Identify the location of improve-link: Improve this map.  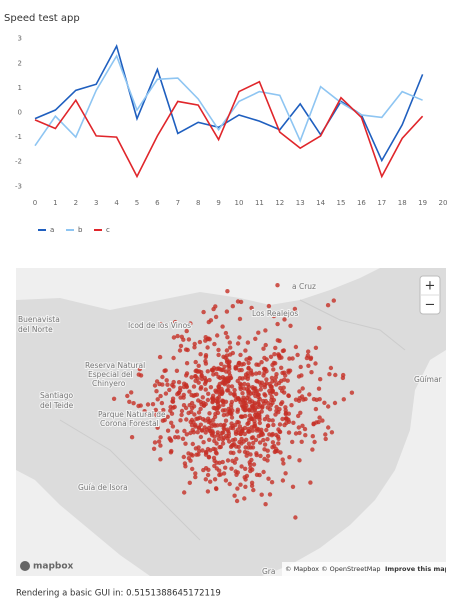
(417, 569).